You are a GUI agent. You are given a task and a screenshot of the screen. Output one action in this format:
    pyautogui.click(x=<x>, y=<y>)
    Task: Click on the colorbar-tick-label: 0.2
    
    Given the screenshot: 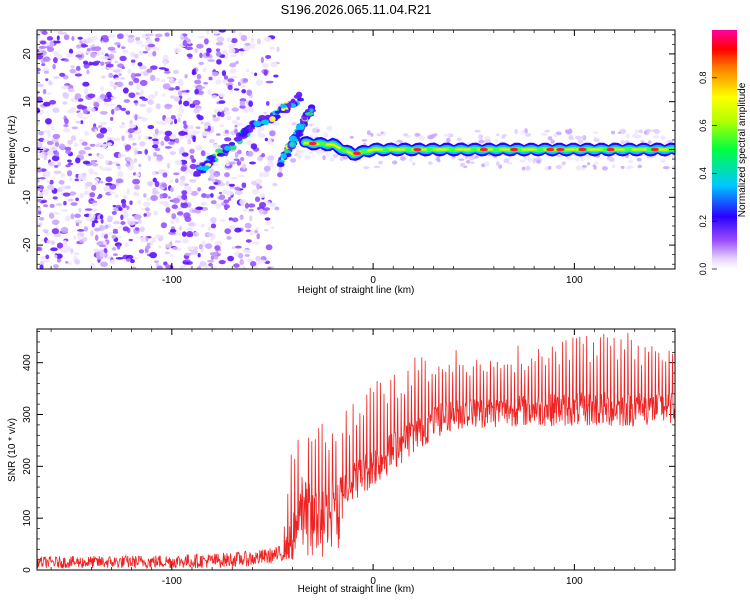 What is the action you would take?
    pyautogui.click(x=703, y=221)
    